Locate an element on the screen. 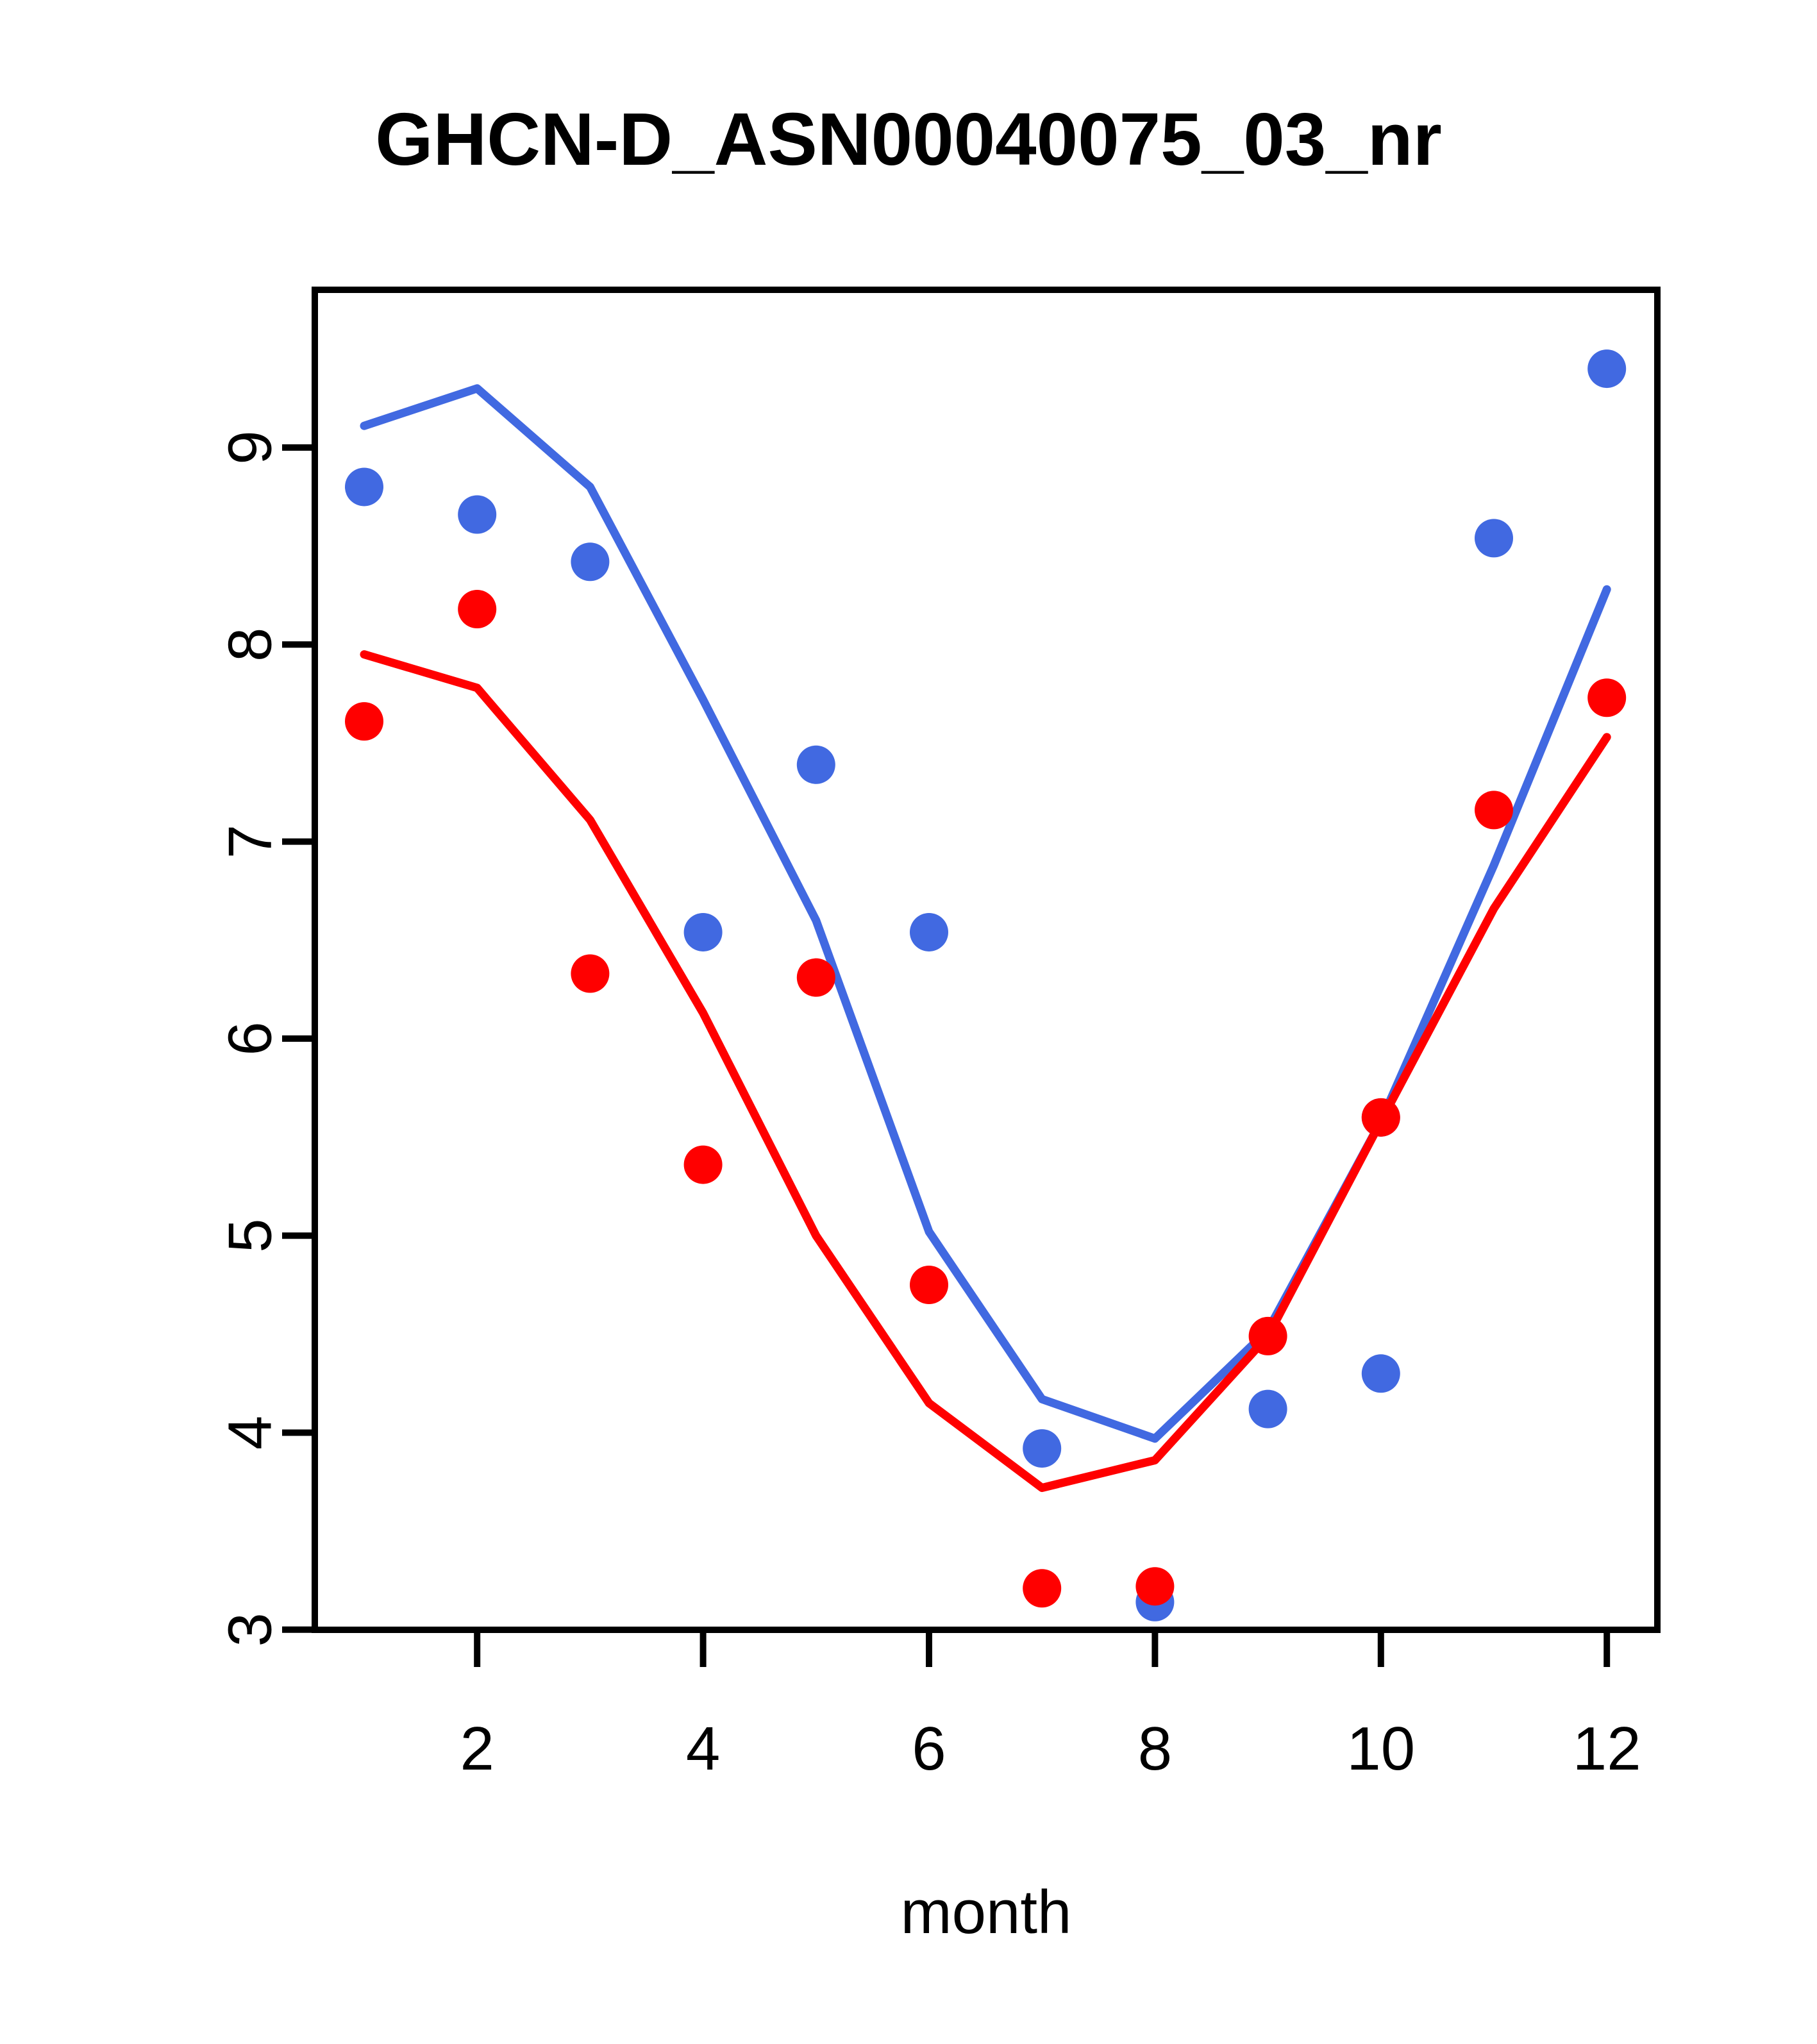  y-tick-label: 9 is located at coordinates (250, 447).